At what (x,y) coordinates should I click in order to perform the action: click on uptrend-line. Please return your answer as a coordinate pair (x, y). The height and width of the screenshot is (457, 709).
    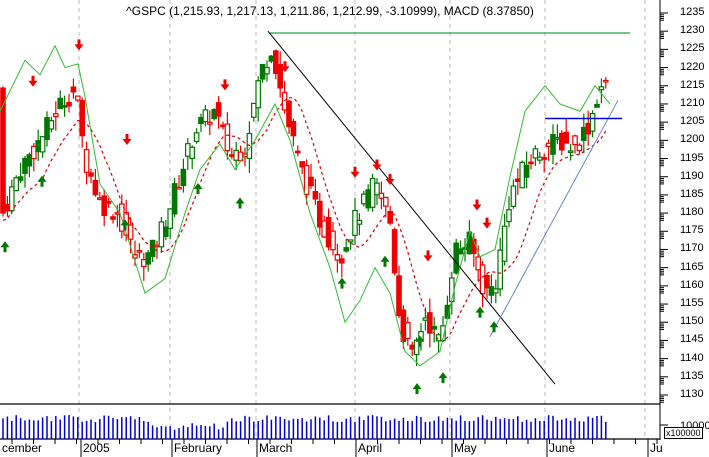
    Looking at the image, I should click on (554, 219).